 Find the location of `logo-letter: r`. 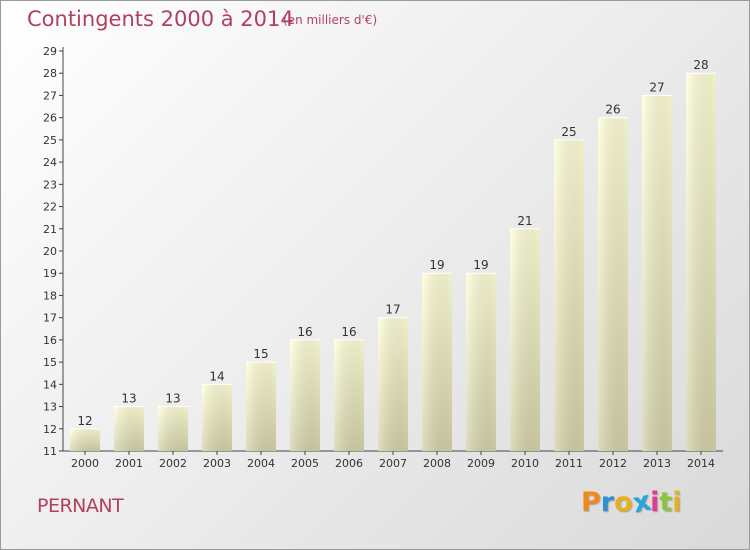

logo-letter: r is located at coordinates (607, 502).